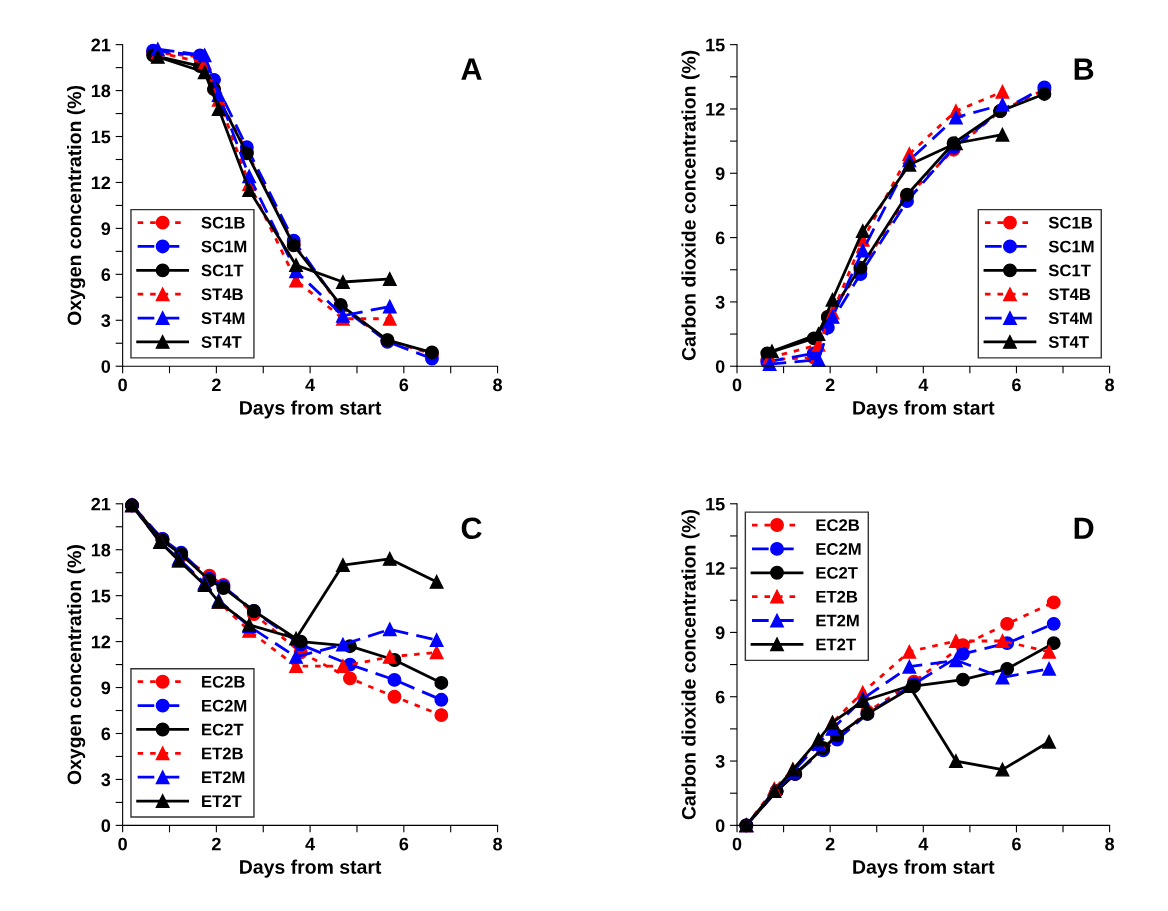  Describe the element at coordinates (1084, 528) in the screenshot. I see `annotation: D` at that location.